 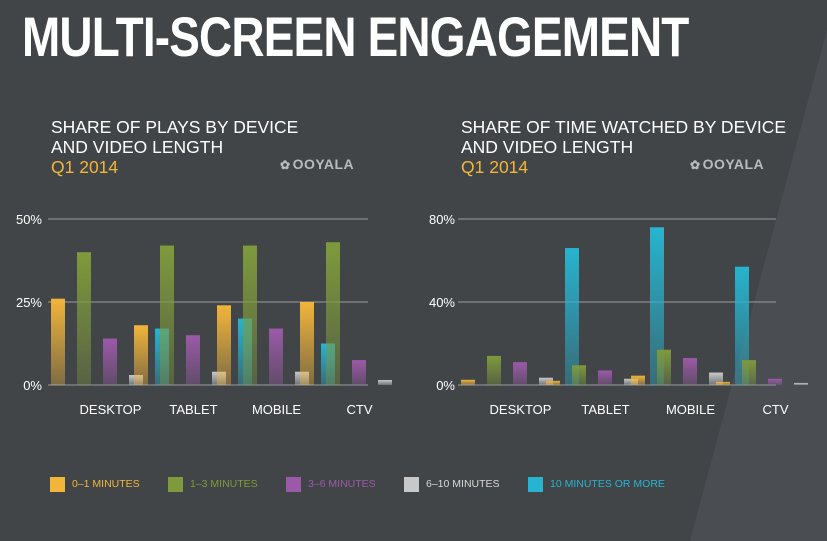 I want to click on chart1-brand-text: OOYALA, so click(x=323, y=164).